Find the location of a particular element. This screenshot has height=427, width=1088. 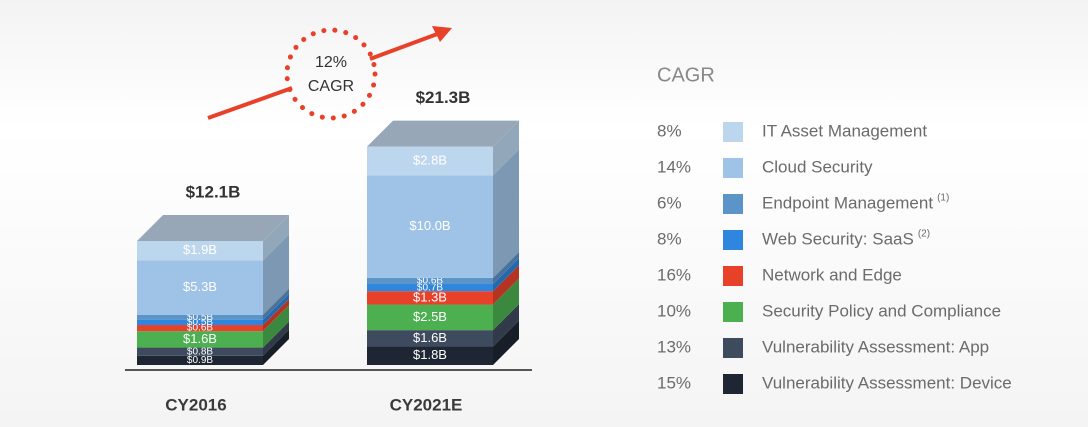

segment-label: $1.9B is located at coordinates (200, 249).